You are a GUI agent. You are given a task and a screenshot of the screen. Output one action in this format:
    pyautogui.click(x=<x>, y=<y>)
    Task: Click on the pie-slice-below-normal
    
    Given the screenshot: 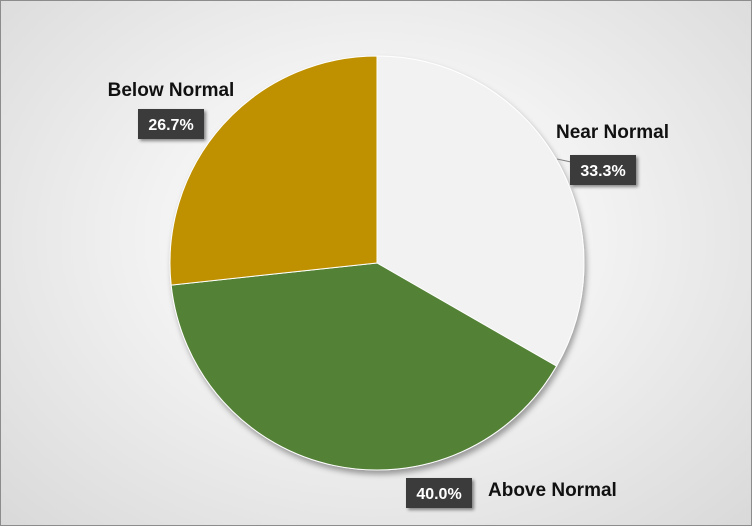 What is the action you would take?
    pyautogui.click(x=273, y=170)
    